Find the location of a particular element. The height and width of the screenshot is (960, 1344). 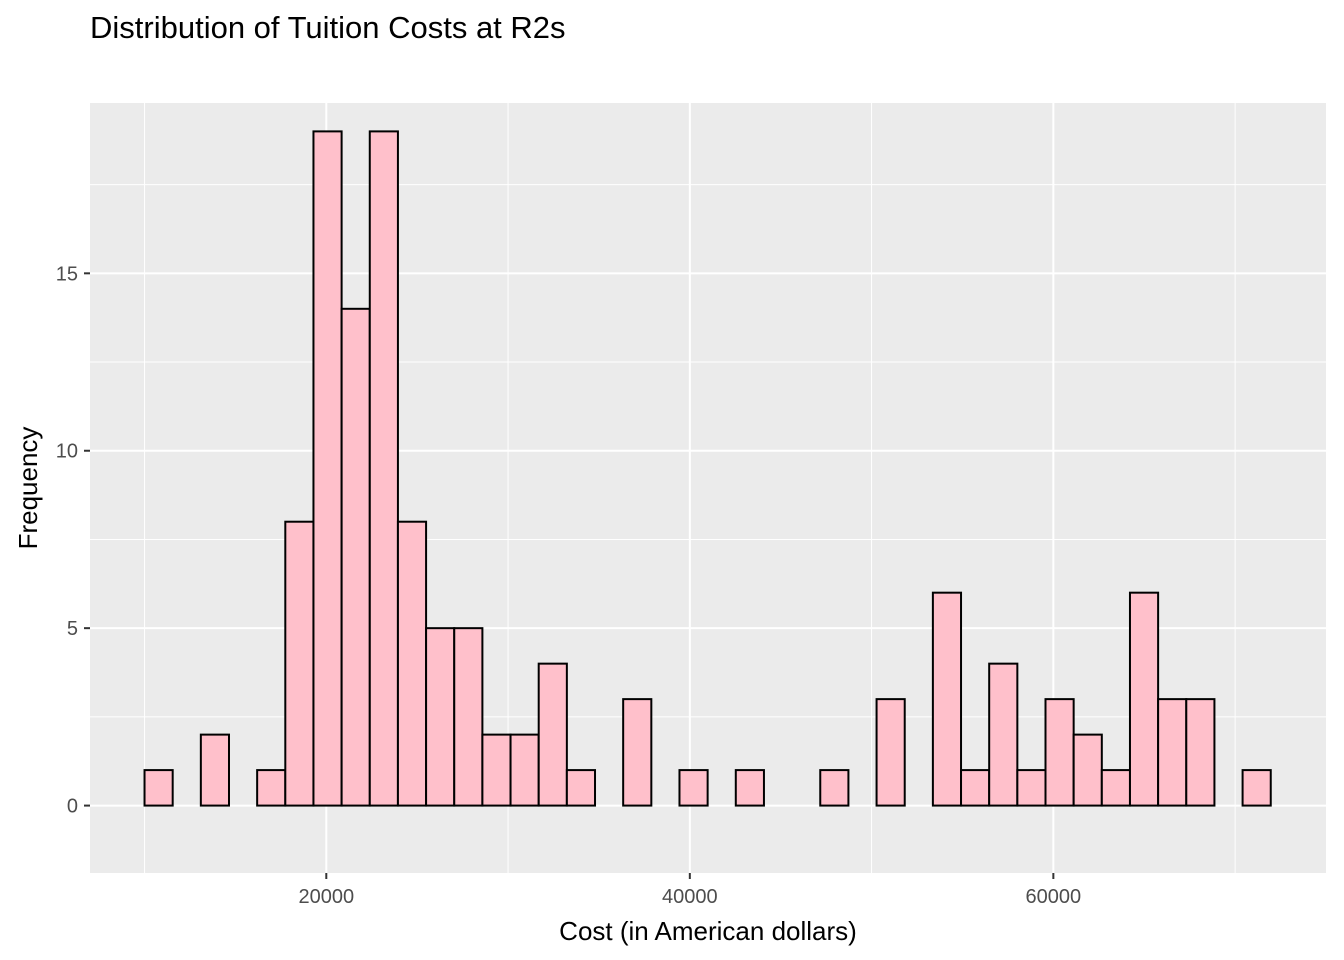

chart-title: Distribution of Tuition Costs at R2s is located at coordinates (328, 27).